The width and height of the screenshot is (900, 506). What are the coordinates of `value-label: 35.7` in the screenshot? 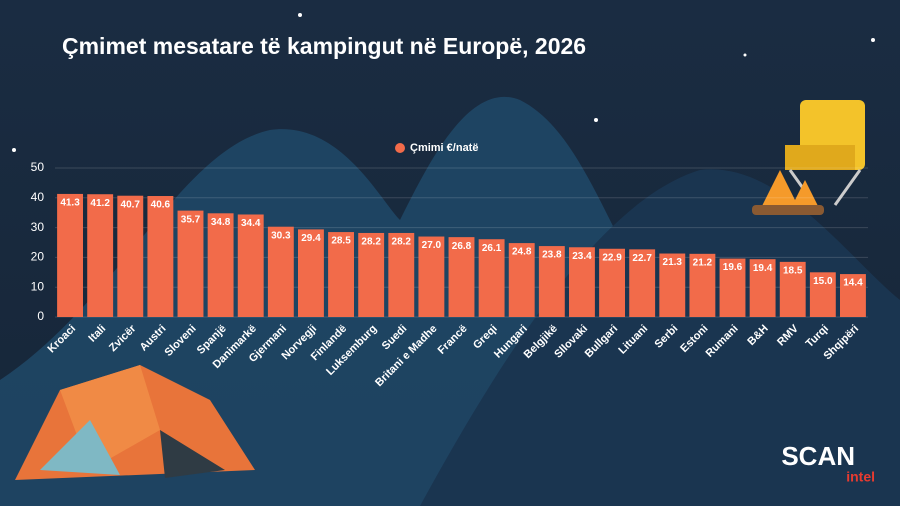 It's located at (191, 219).